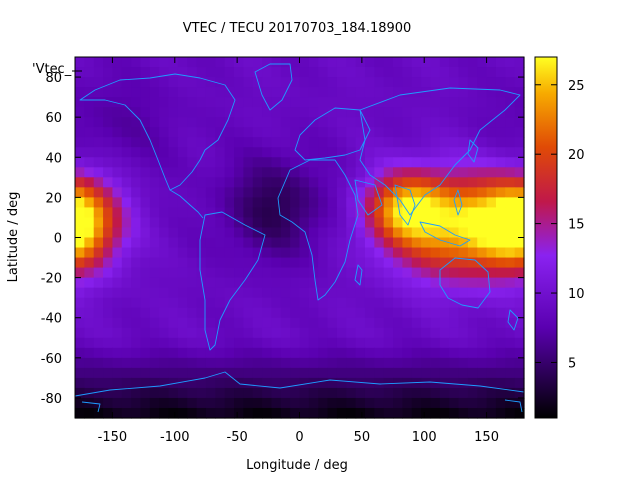  Describe the element at coordinates (53, 78) in the screenshot. I see `y-tick-label: 80` at that location.